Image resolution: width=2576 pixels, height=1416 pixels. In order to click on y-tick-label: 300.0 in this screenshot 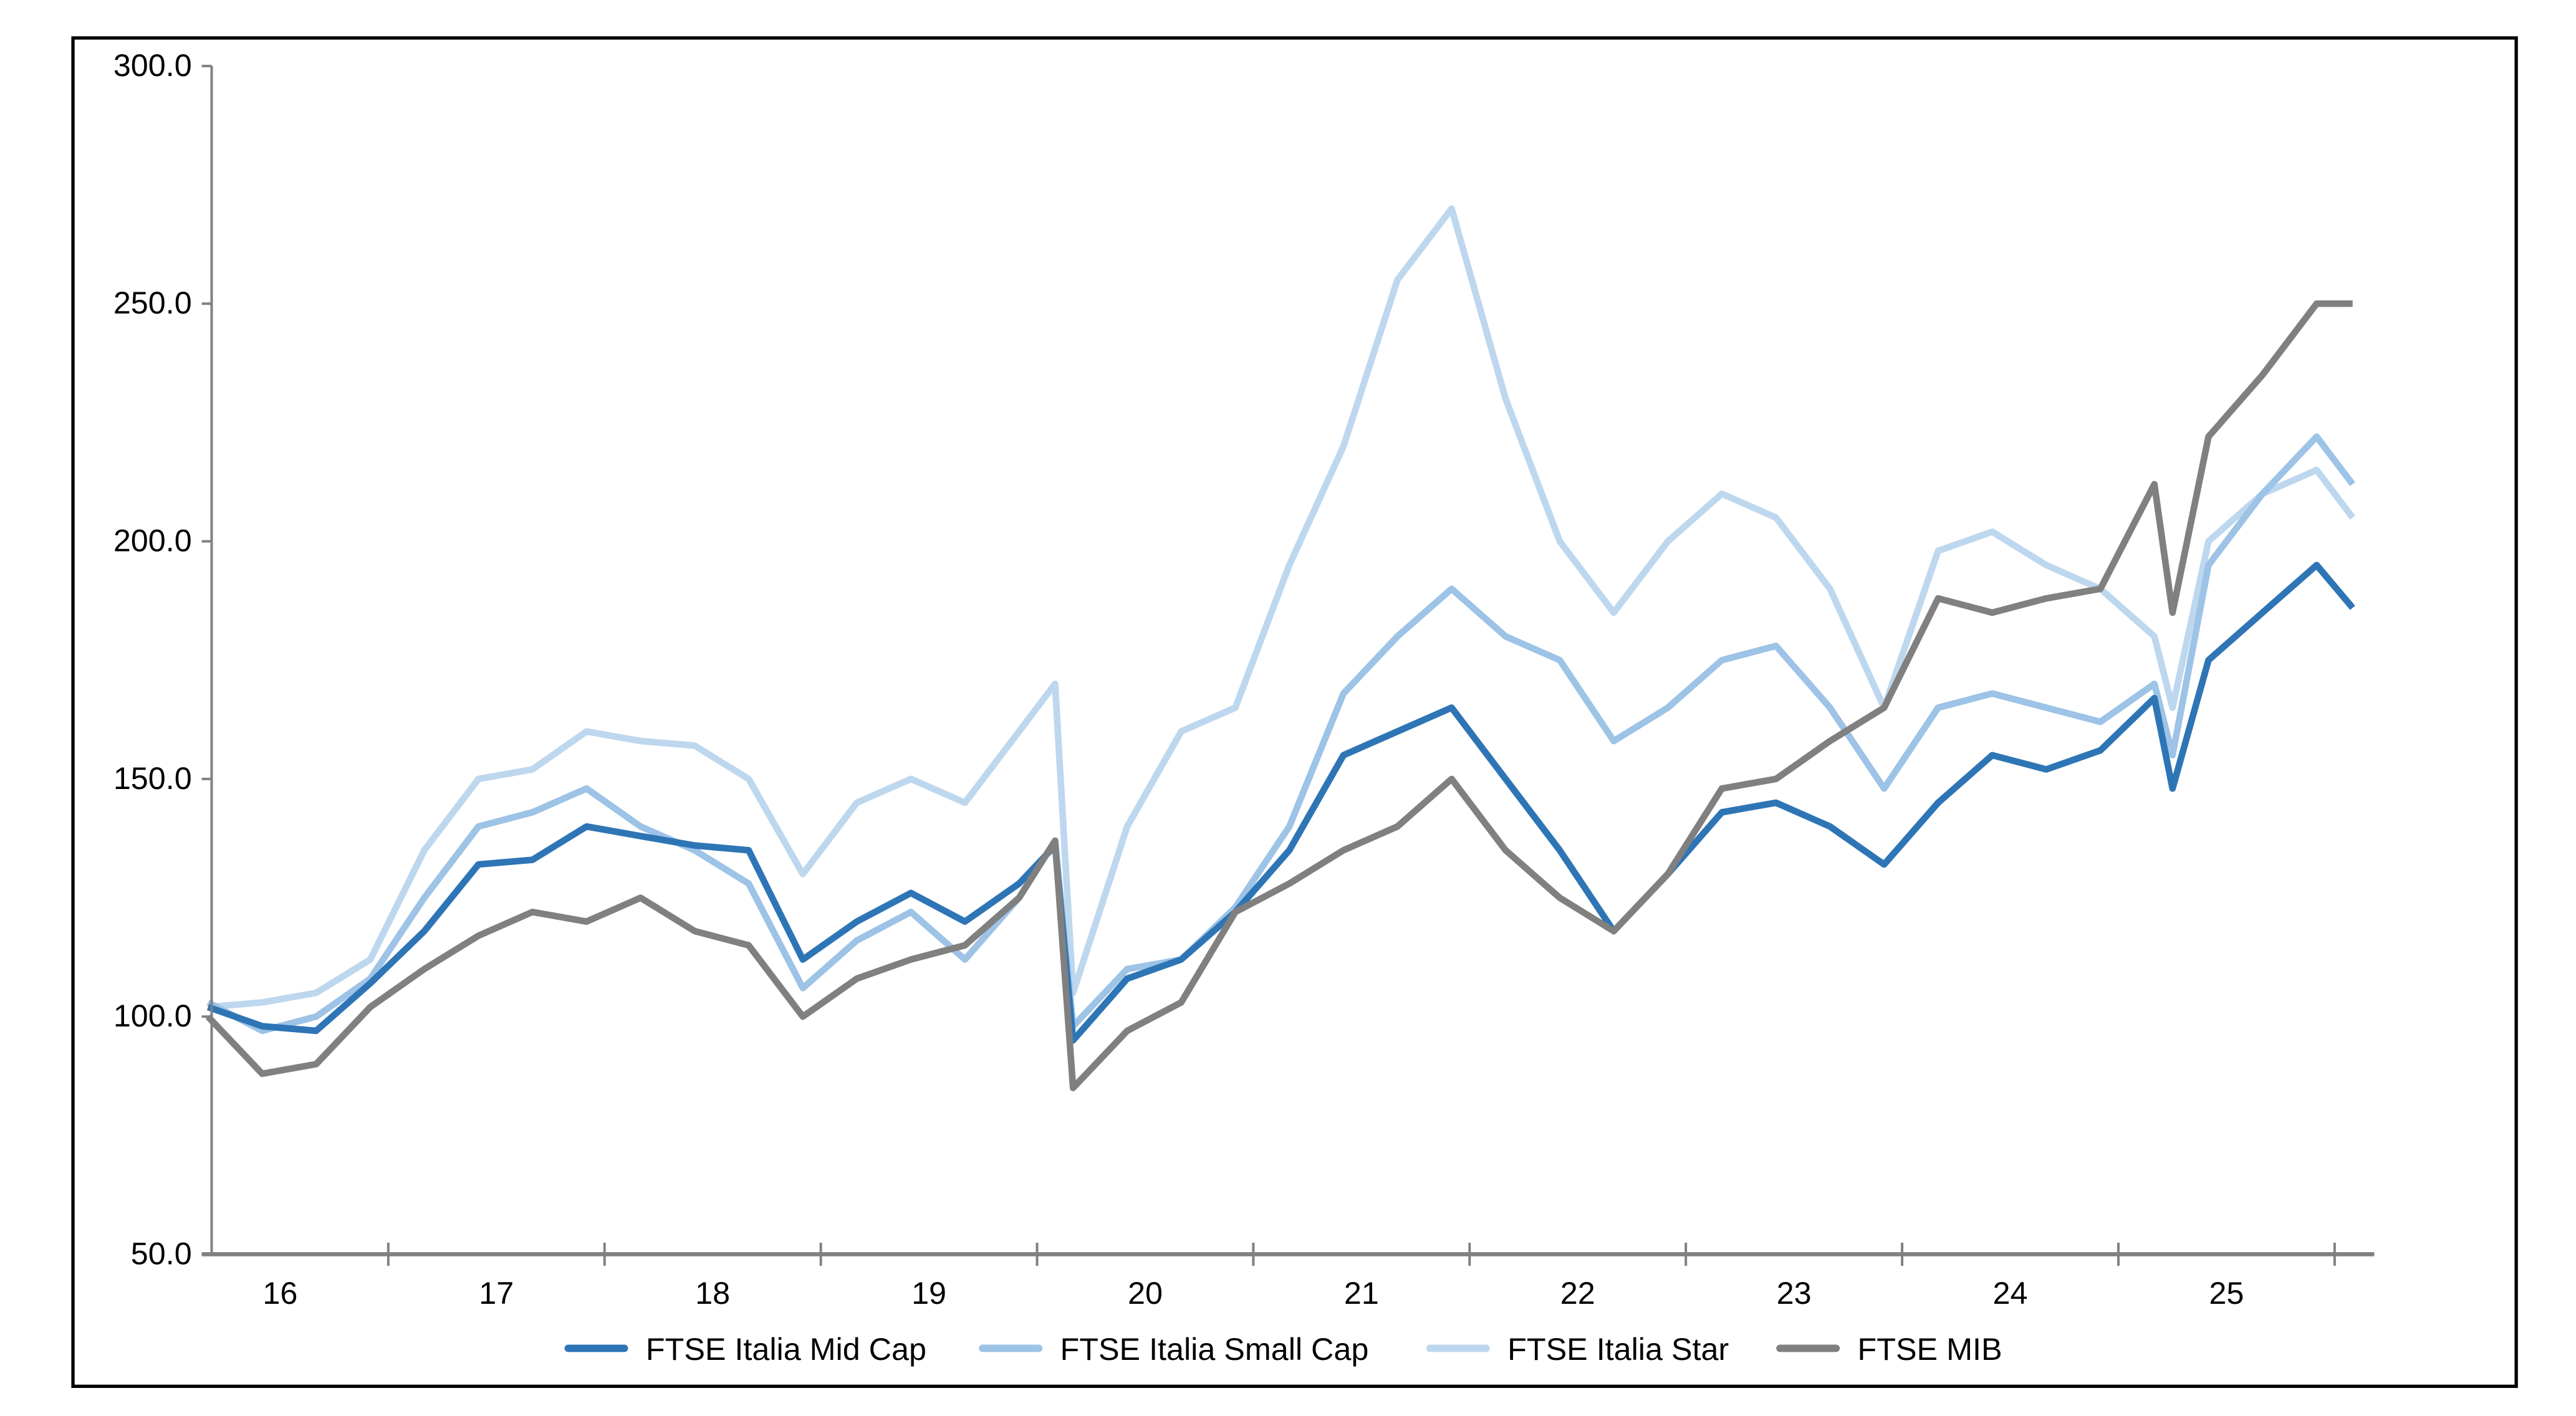, I will do `click(152, 65)`.